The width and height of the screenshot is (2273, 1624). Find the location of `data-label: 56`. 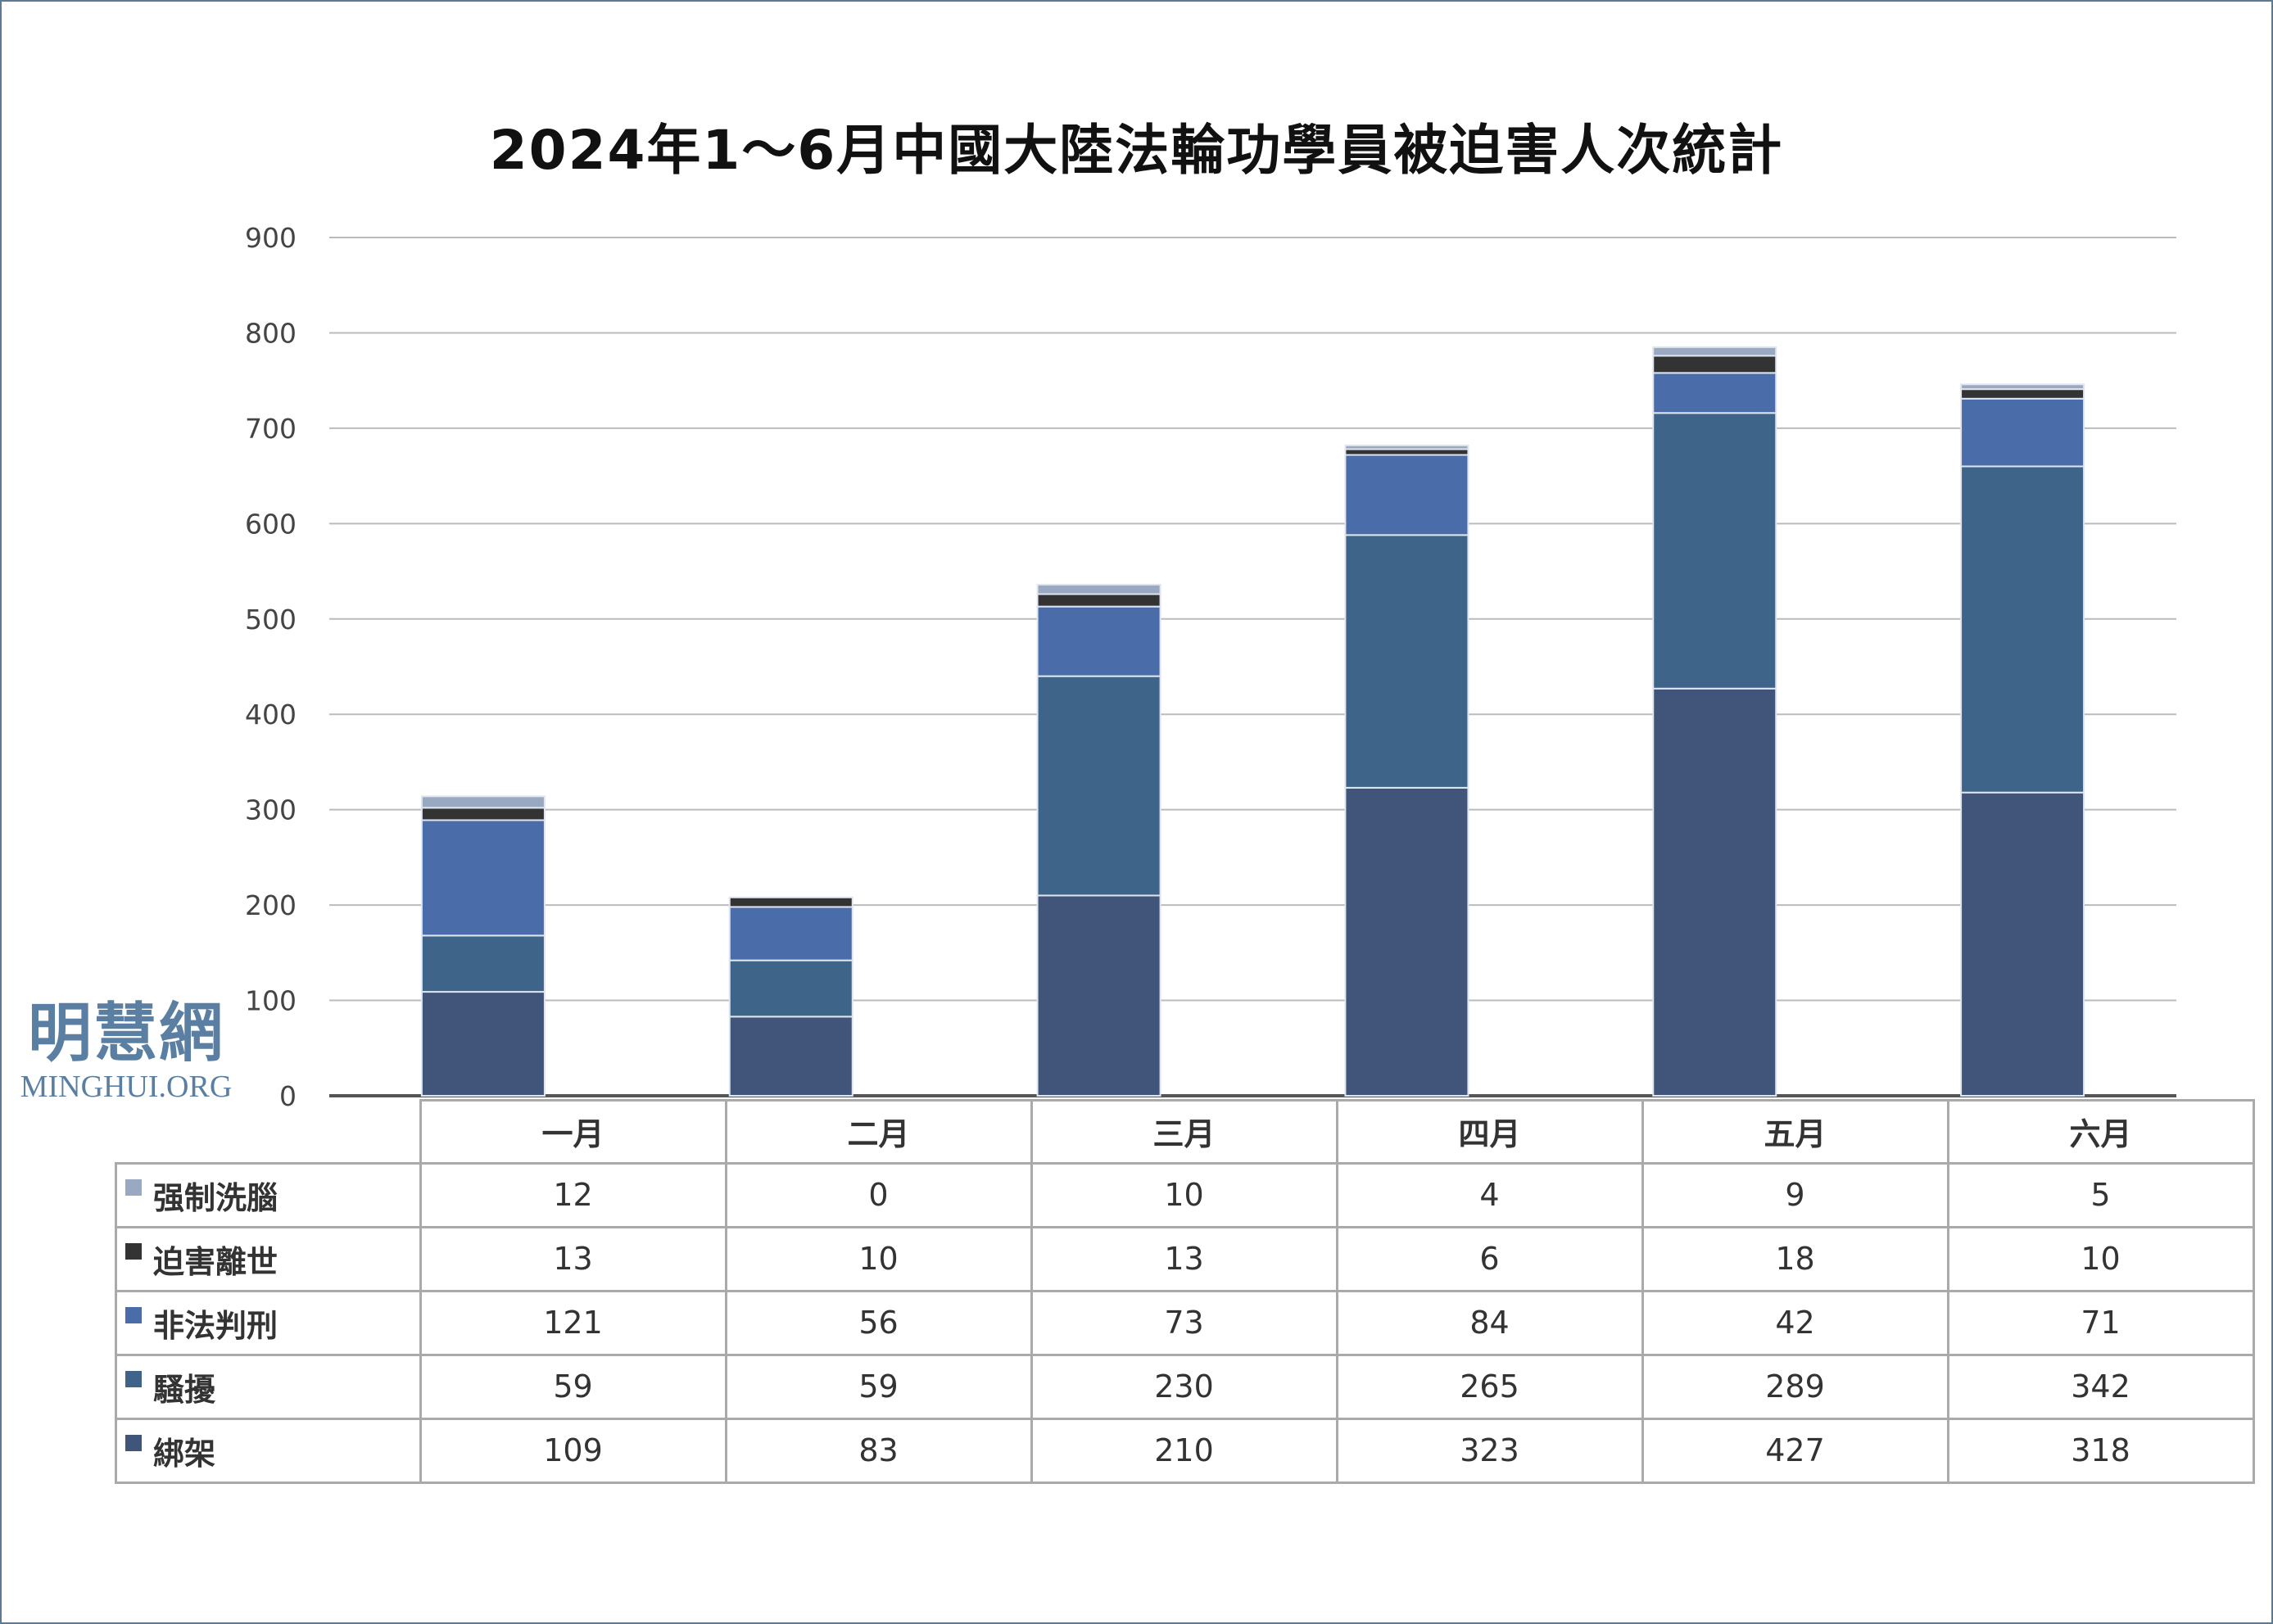

data-label: 56 is located at coordinates (878, 1322).